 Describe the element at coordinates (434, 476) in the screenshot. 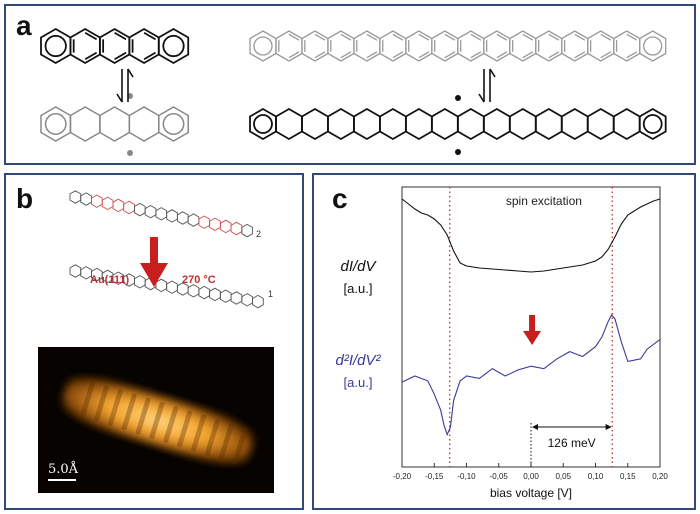

I see `x-tick-label: -0,15` at that location.